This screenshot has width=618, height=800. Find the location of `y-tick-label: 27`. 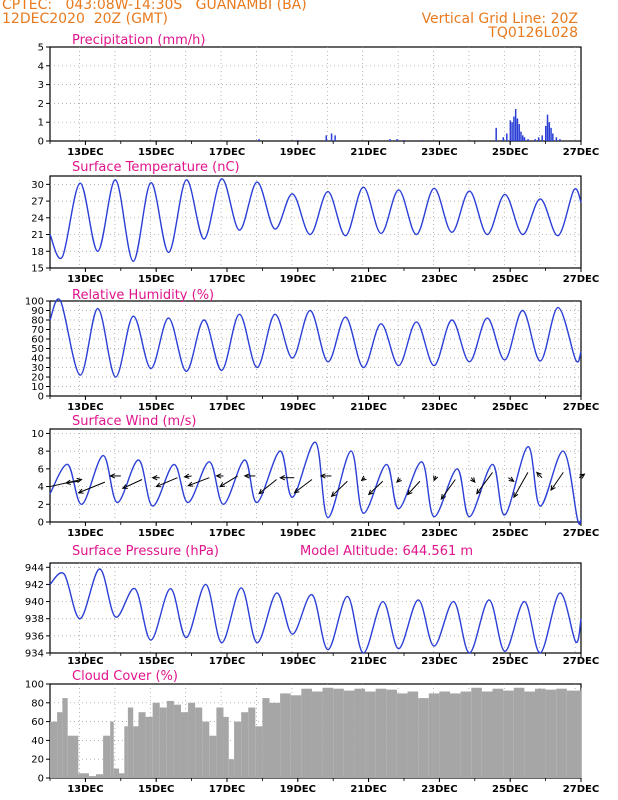

y-tick-label: 27 is located at coordinates (37, 202).